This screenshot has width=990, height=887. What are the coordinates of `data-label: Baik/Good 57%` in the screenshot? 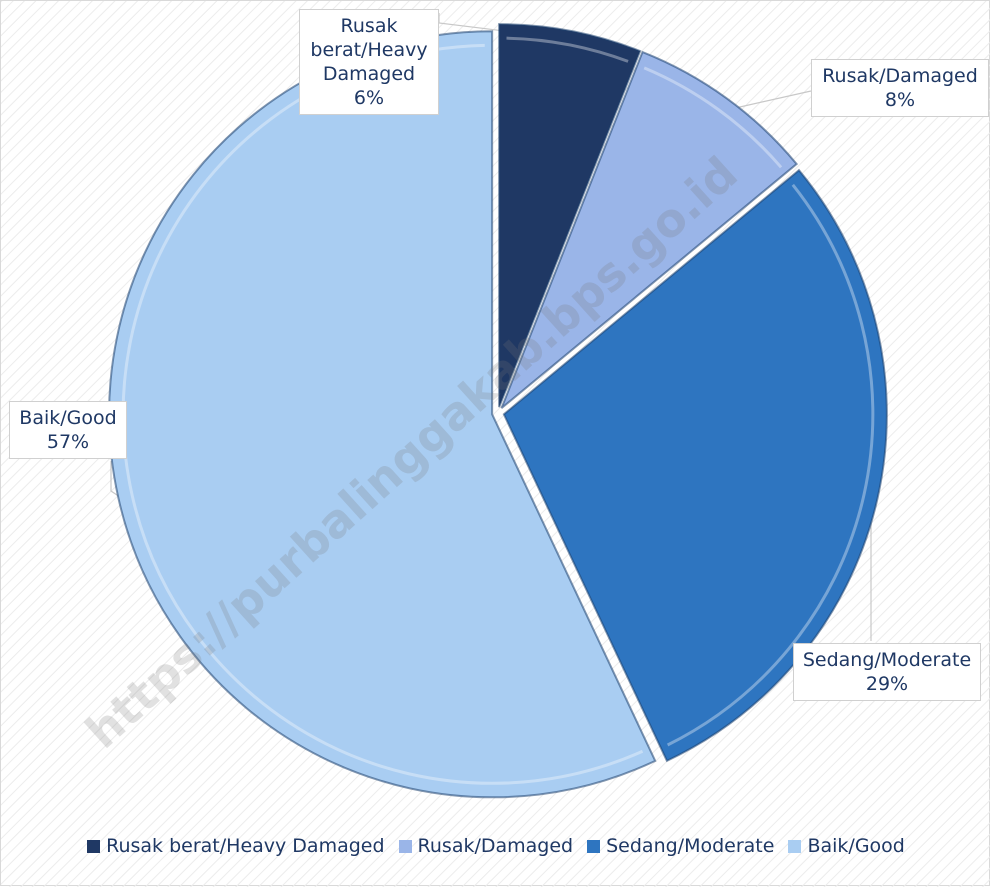 It's located at (68, 430).